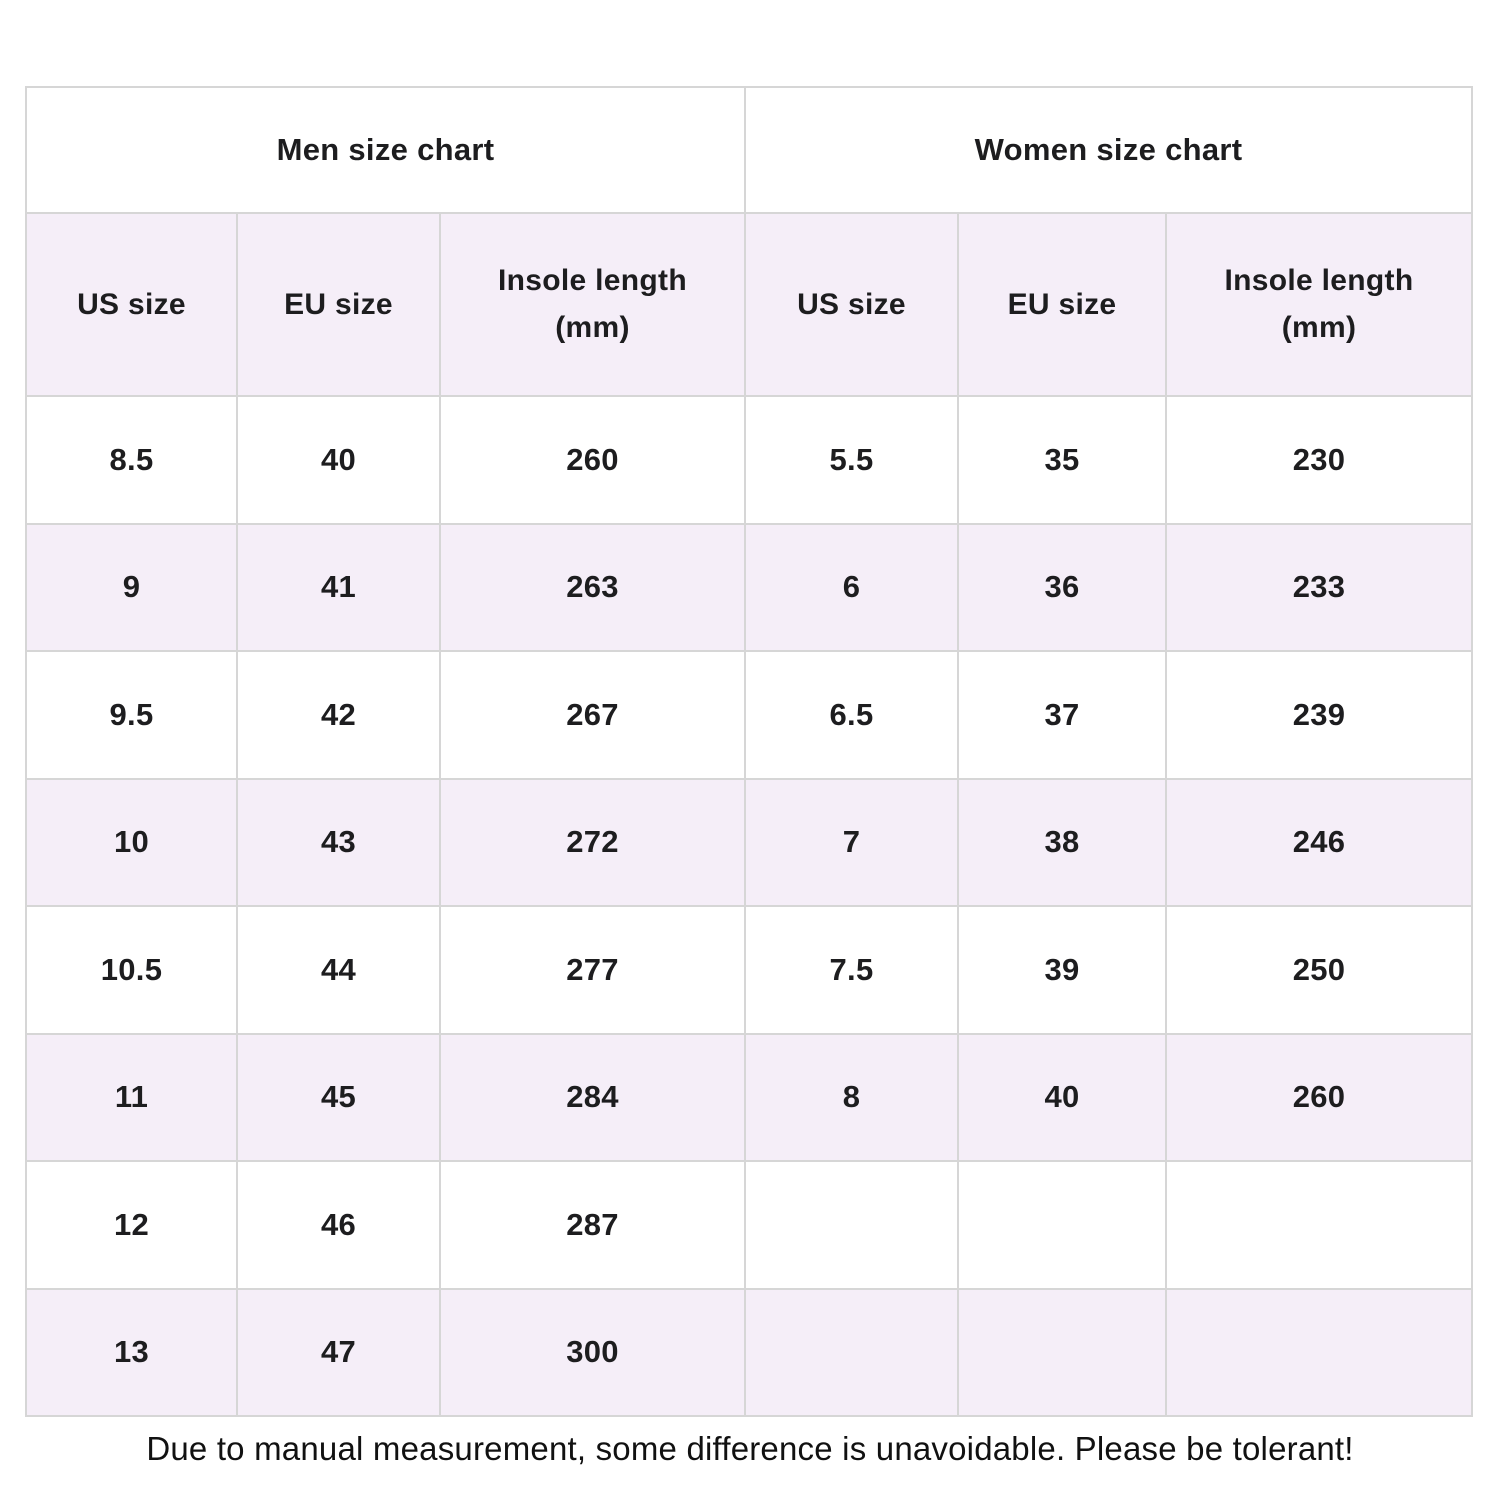 The width and height of the screenshot is (1500, 1500). I want to click on women-insole-cell: 260, so click(1320, 1098).